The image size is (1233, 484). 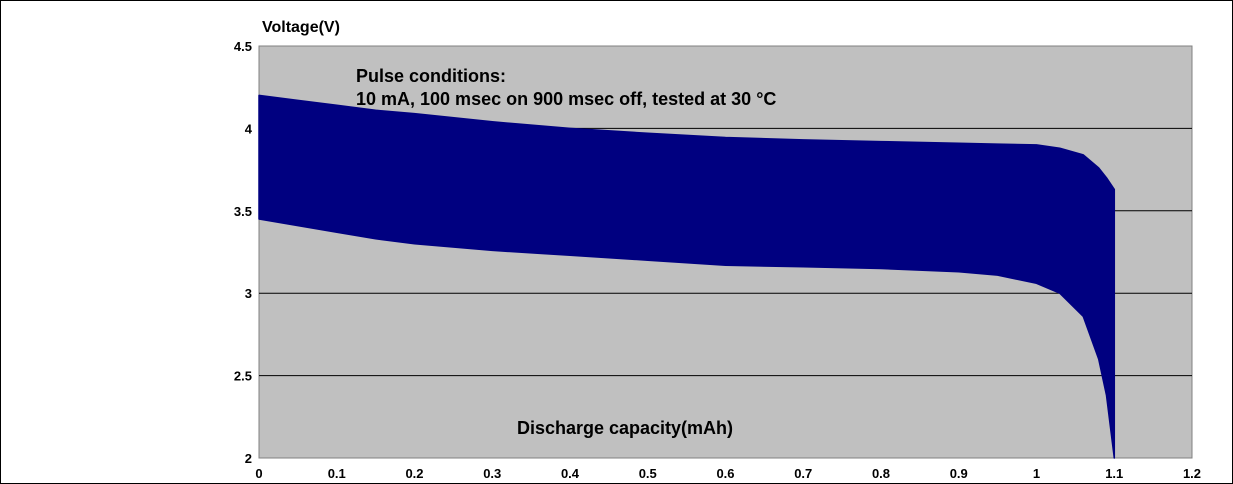 I want to click on annotation-title: Pulse conditions:, so click(x=431, y=76).